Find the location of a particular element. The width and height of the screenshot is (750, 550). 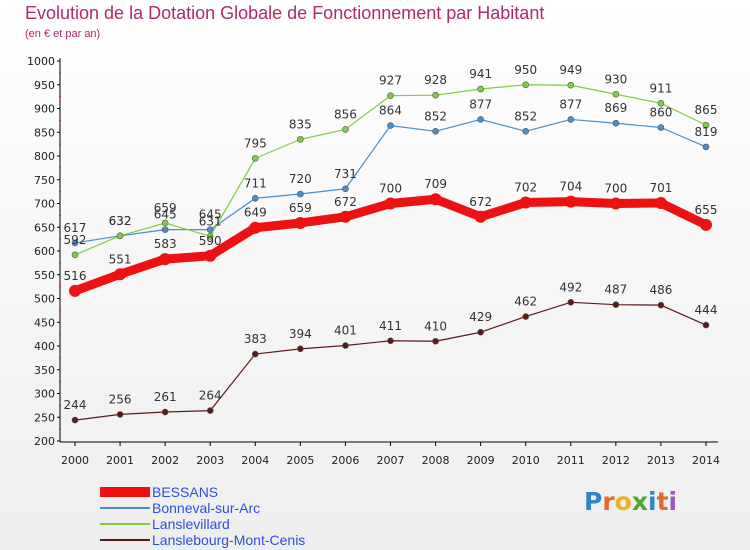

legend-item-bonneval: Bonneval-sur-Arc is located at coordinates (202, 508).